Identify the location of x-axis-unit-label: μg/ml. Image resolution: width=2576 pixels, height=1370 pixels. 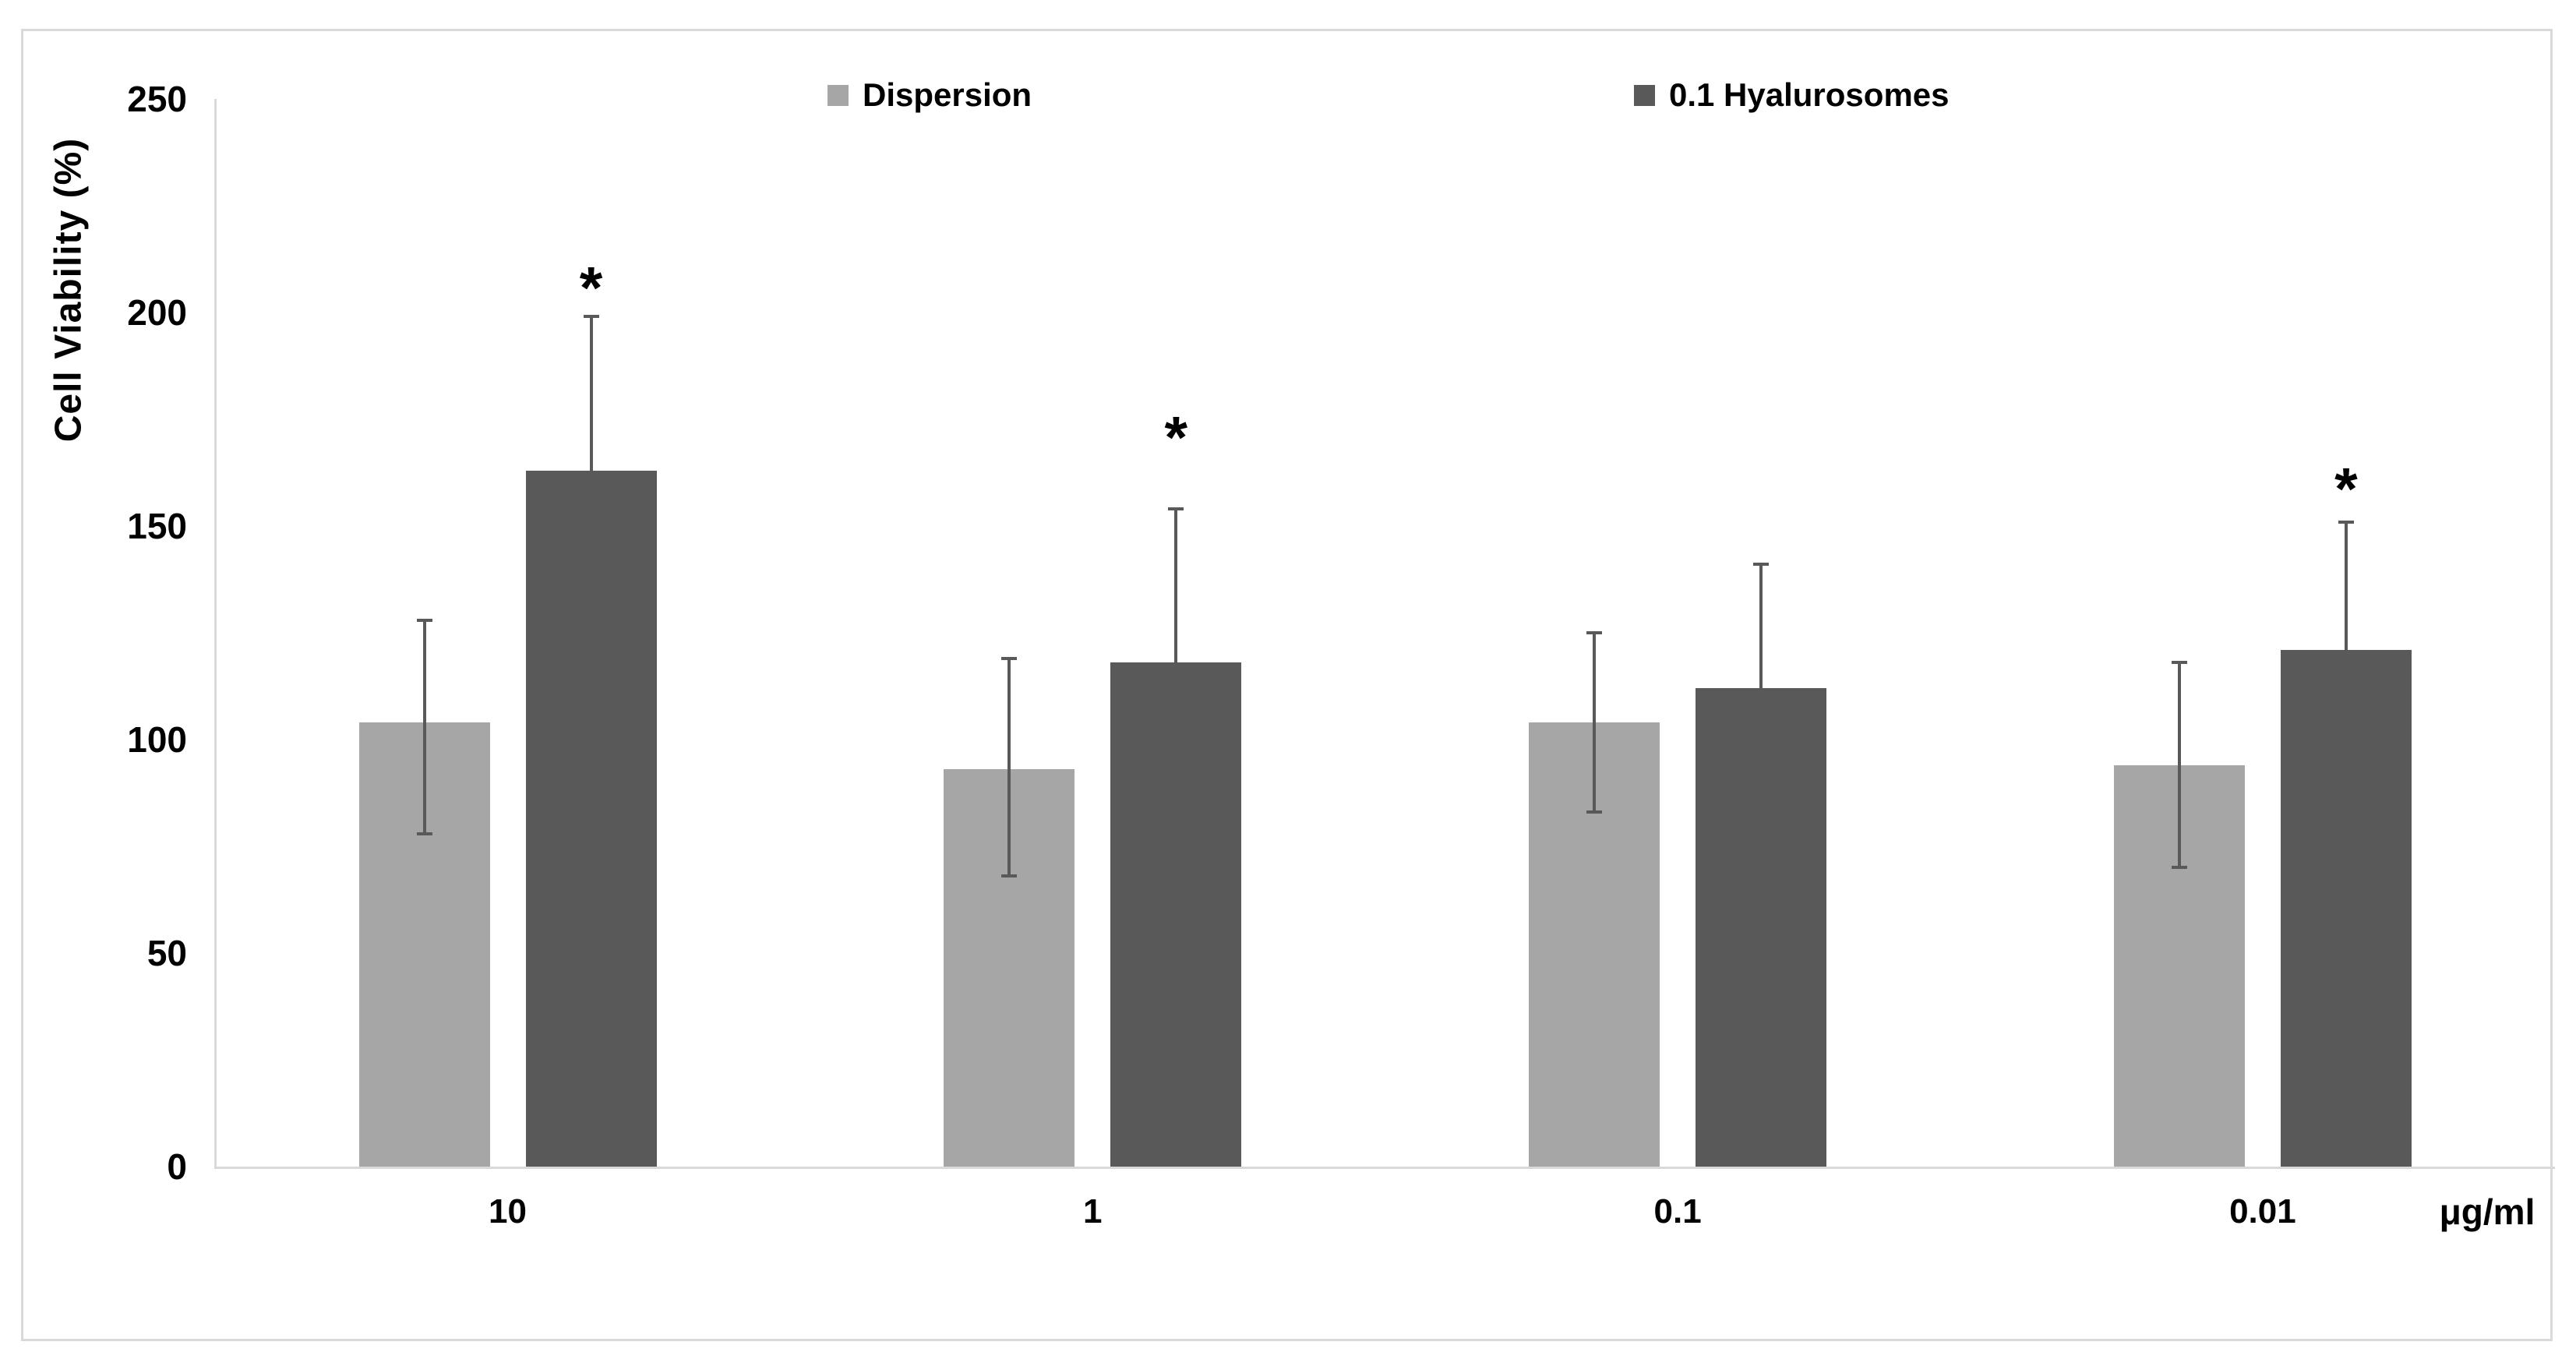
(2487, 1212).